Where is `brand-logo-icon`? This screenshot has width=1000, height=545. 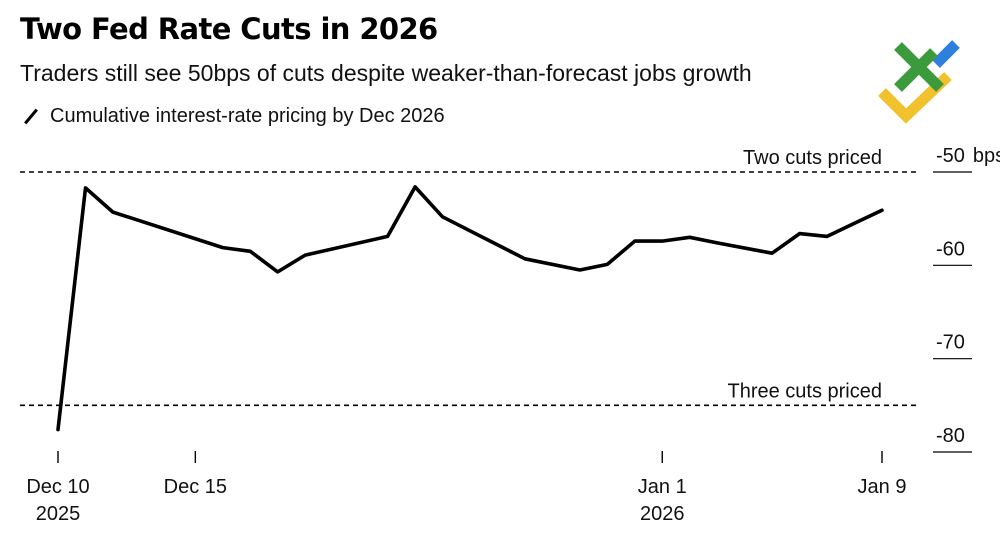 brand-logo-icon is located at coordinates (919, 82).